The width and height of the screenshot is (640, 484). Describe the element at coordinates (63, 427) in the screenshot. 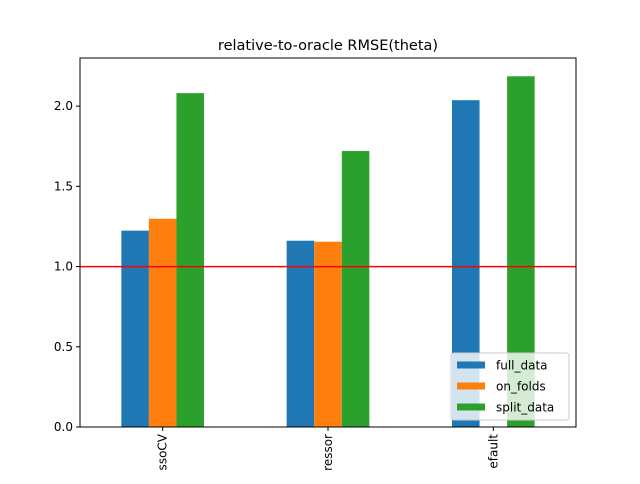

I see `y-tick-label: 0.0` at that location.